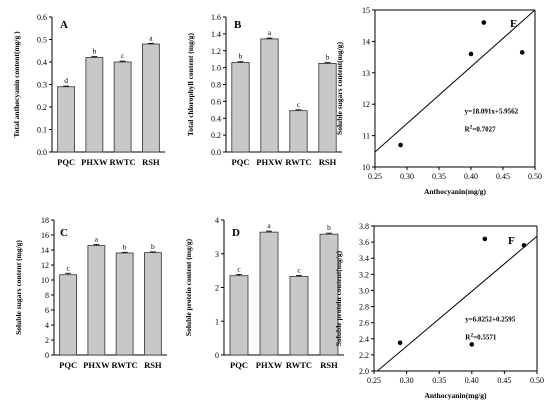 This screenshot has height=415, width=550. I want to click on y-tick-label: 3.0, so click(364, 290).